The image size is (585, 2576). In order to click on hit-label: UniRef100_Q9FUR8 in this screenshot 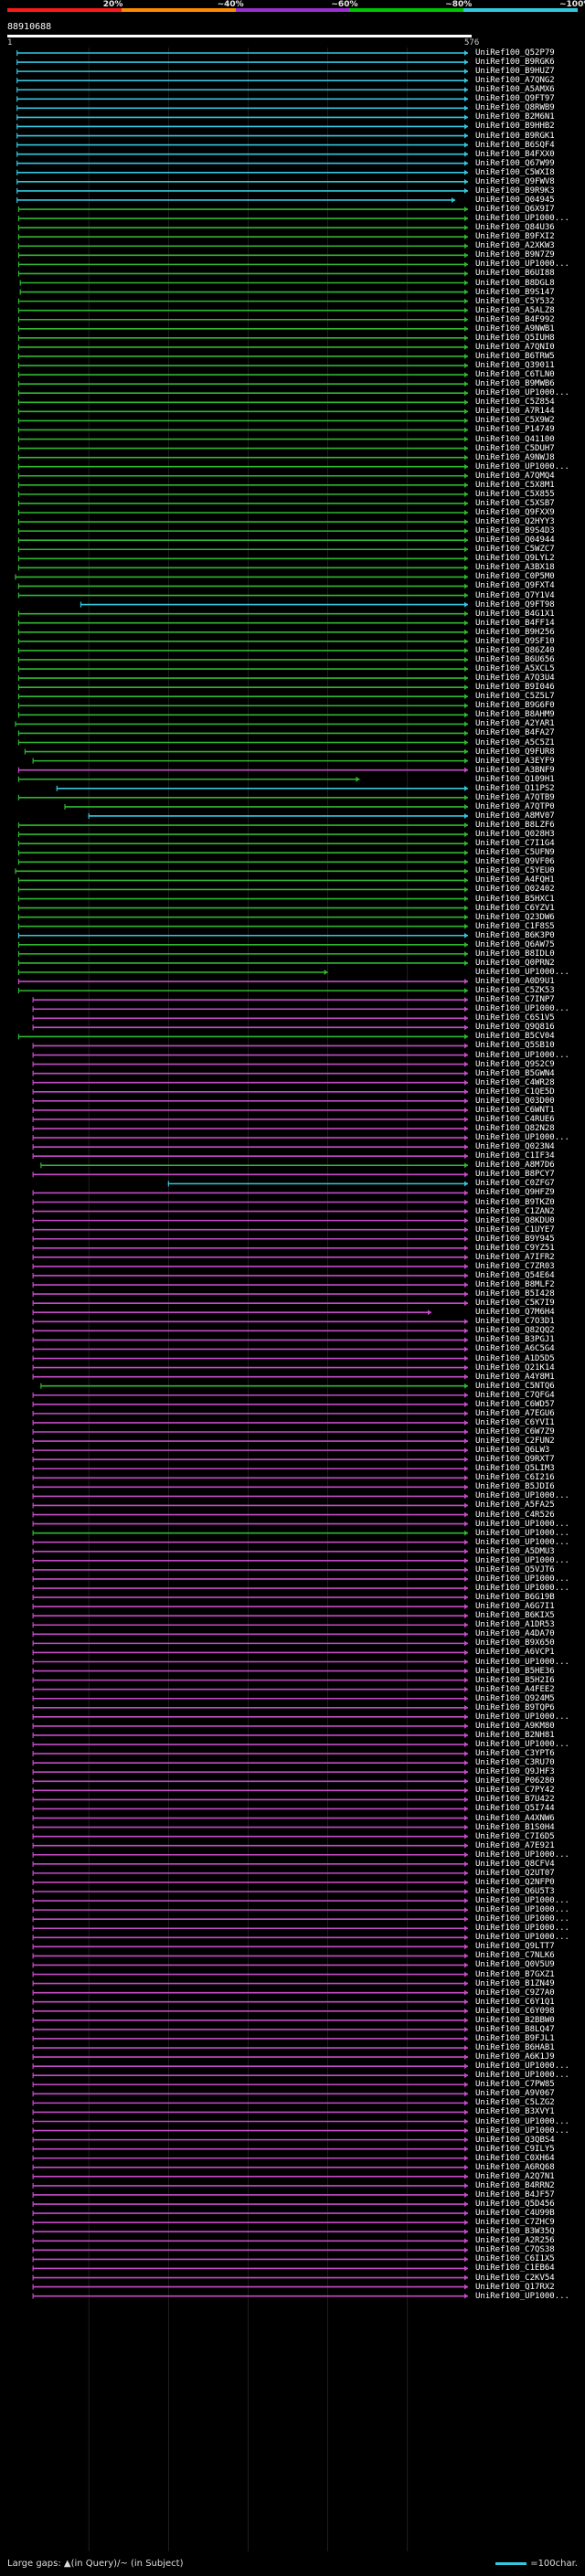, I will do `click(515, 752)`.